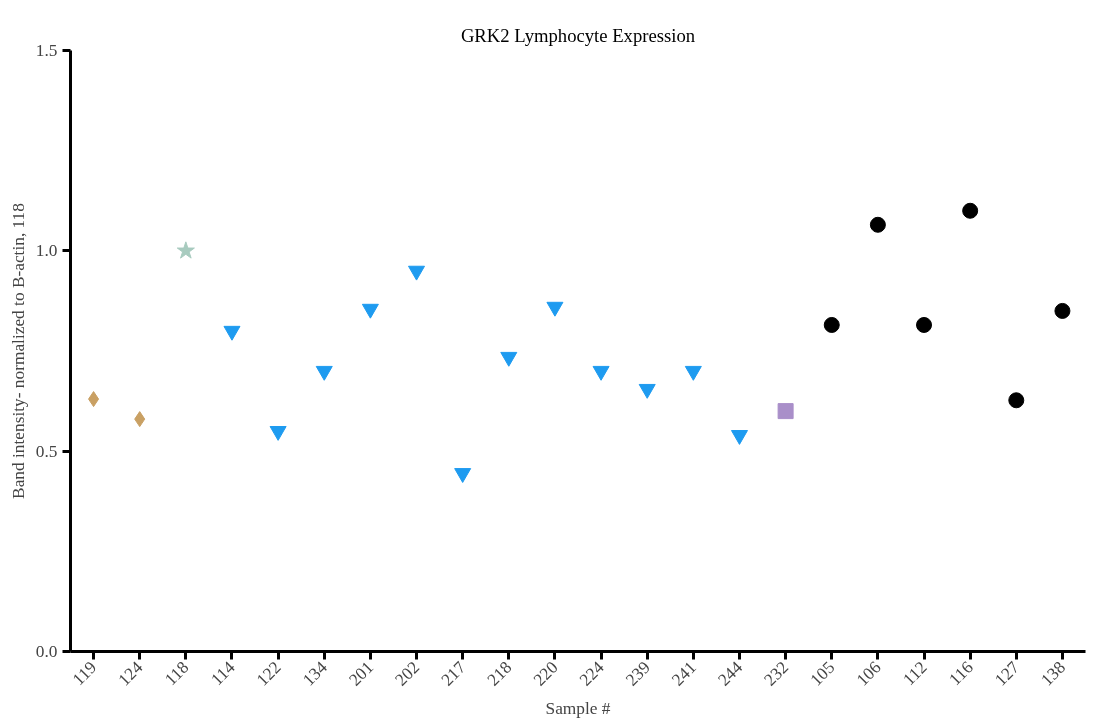 The height and width of the screenshot is (727, 1115). Describe the element at coordinates (84, 673) in the screenshot. I see `x-tick-label: 119` at that location.